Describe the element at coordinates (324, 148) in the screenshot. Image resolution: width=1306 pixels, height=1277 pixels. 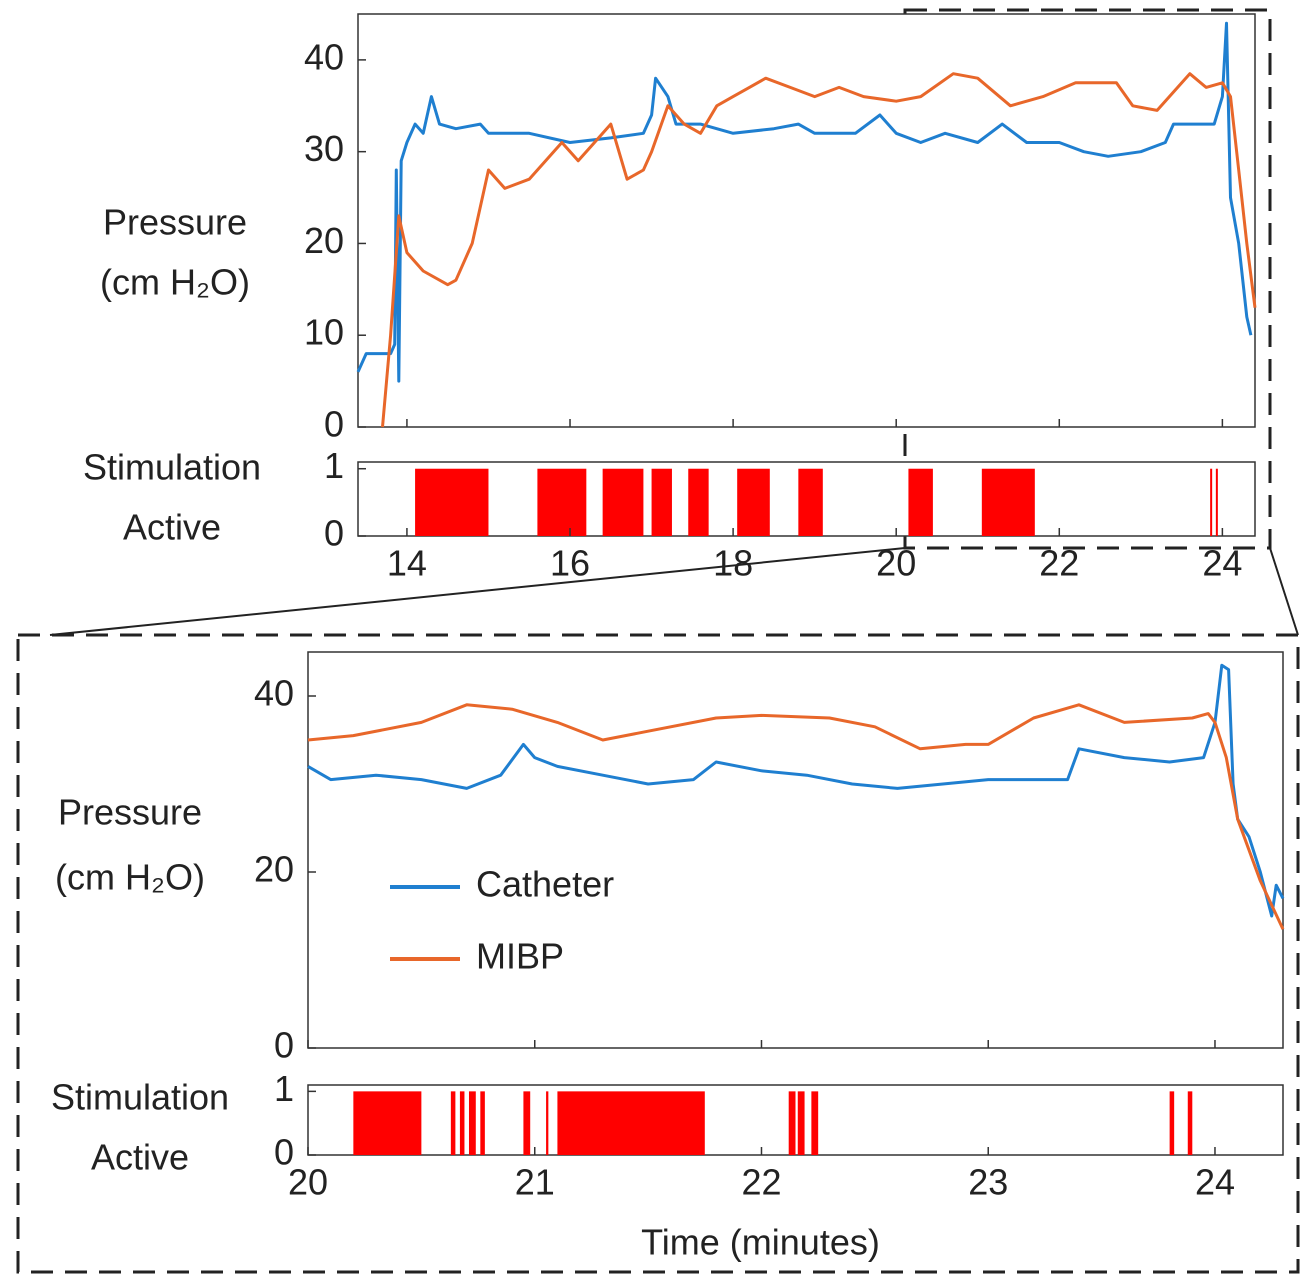
I see `y-tick-label: 30` at that location.